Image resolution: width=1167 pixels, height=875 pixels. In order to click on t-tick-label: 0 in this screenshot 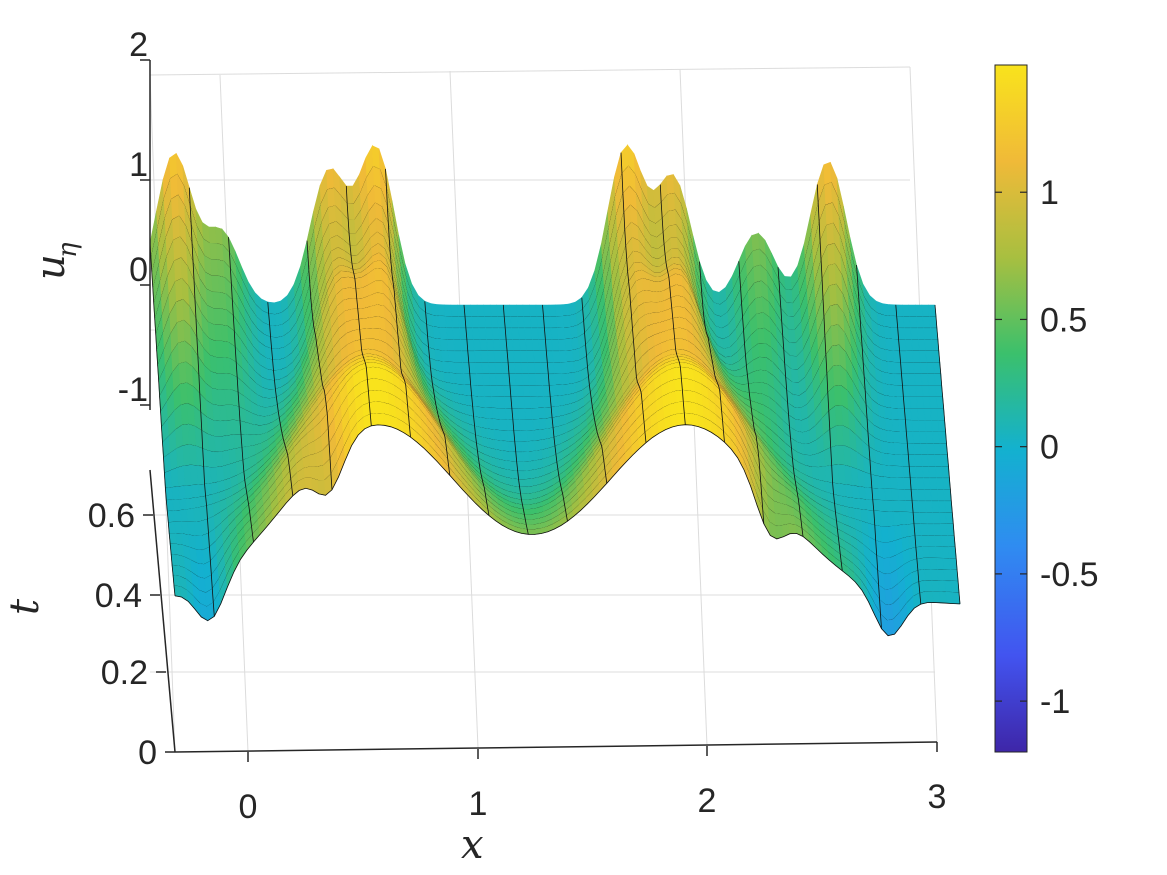, I will do `click(147, 753)`.